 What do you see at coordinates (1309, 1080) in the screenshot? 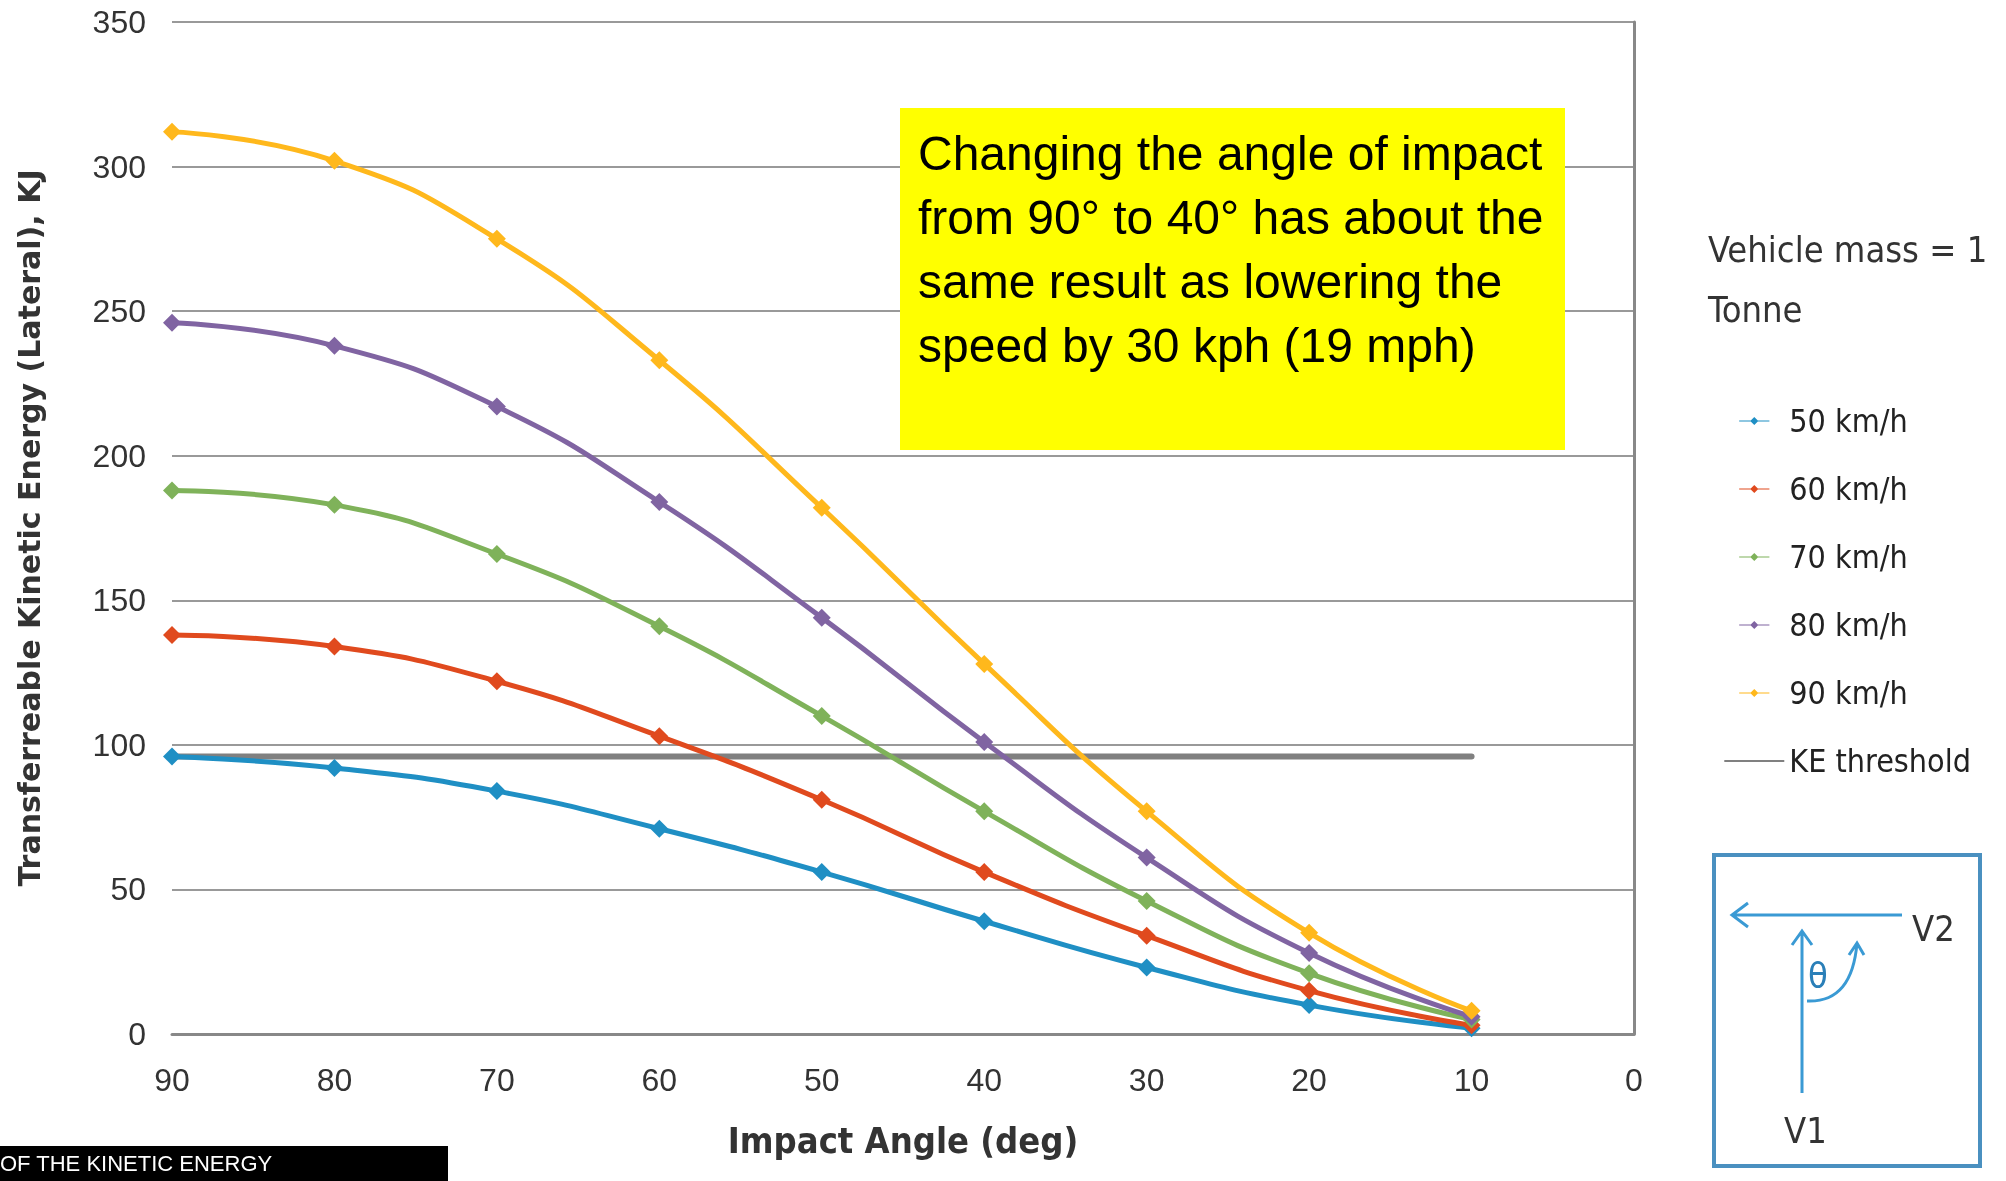
I see `x-tick-label: 20` at bounding box center [1309, 1080].